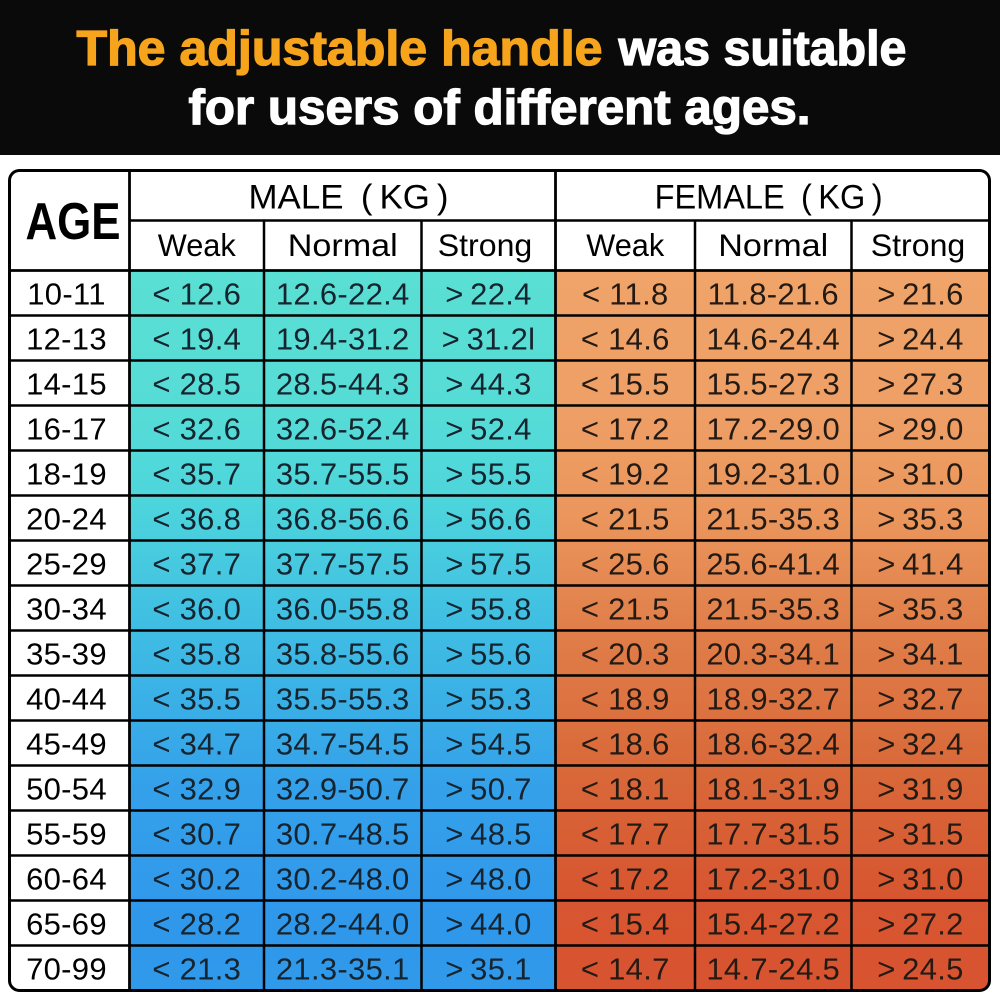 The image size is (1000, 1005). Describe the element at coordinates (625, 338) in the screenshot. I see `svg-text: < 14.6` at that location.